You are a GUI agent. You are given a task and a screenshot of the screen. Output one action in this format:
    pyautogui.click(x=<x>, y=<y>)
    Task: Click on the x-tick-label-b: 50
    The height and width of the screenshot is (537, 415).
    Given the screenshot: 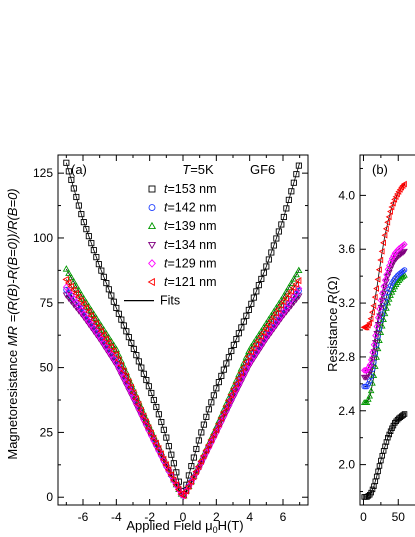 What is the action you would take?
    pyautogui.click(x=399, y=517)
    